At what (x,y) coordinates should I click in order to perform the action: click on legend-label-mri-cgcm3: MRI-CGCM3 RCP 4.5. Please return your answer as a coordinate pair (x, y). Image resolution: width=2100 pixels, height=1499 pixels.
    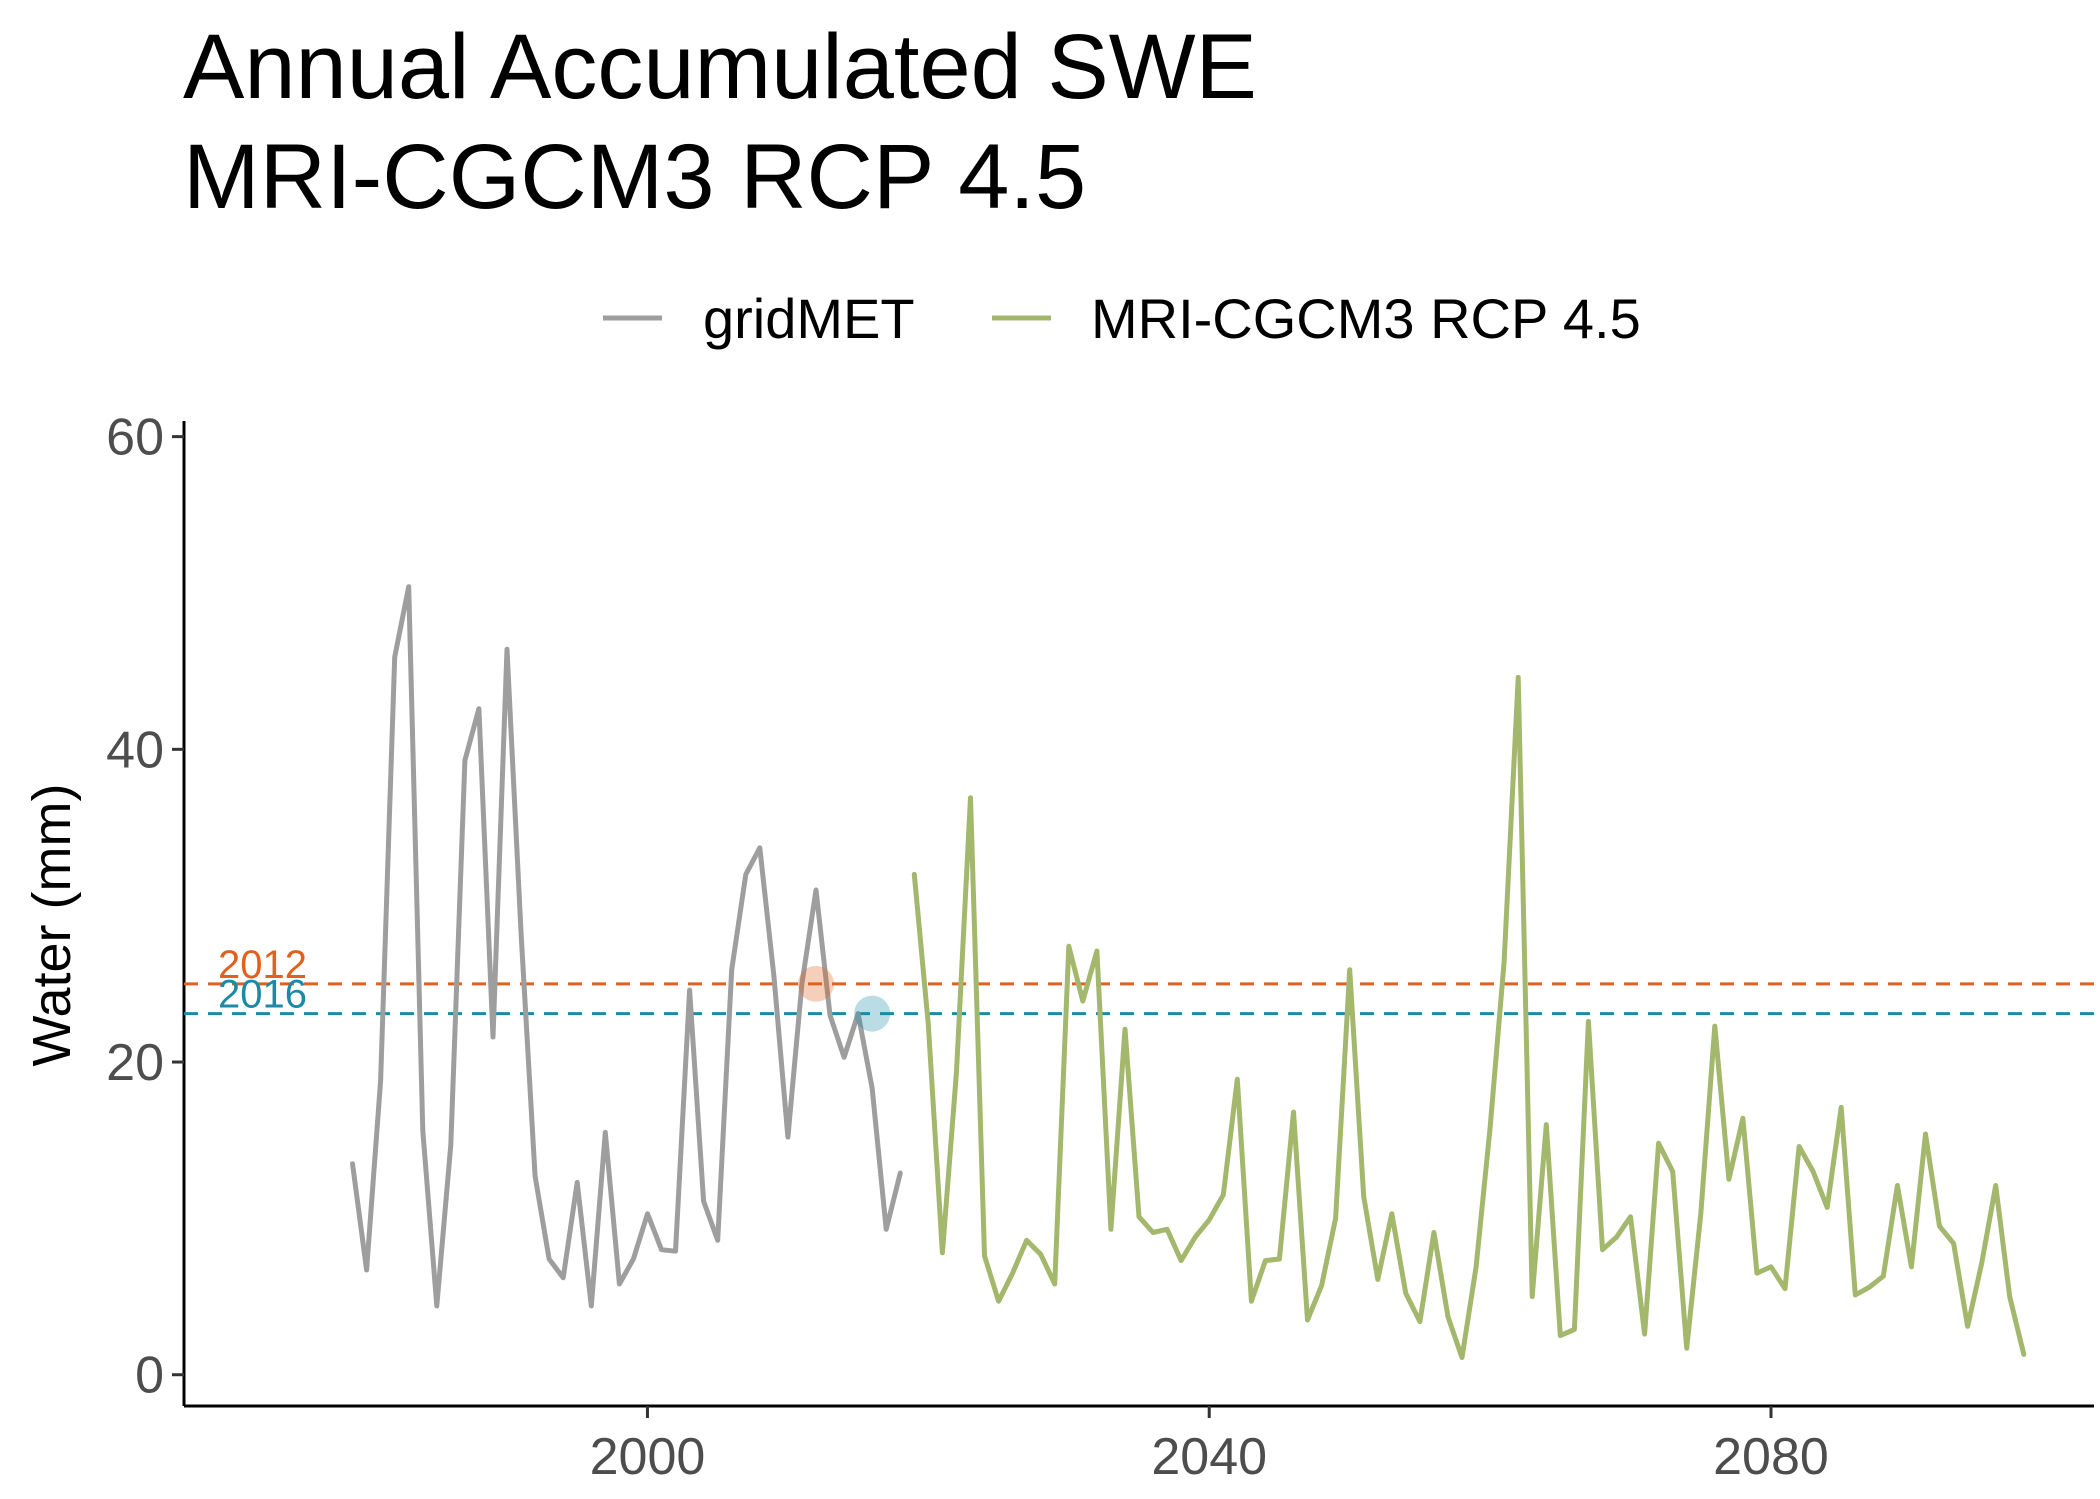
    Looking at the image, I should click on (1366, 318).